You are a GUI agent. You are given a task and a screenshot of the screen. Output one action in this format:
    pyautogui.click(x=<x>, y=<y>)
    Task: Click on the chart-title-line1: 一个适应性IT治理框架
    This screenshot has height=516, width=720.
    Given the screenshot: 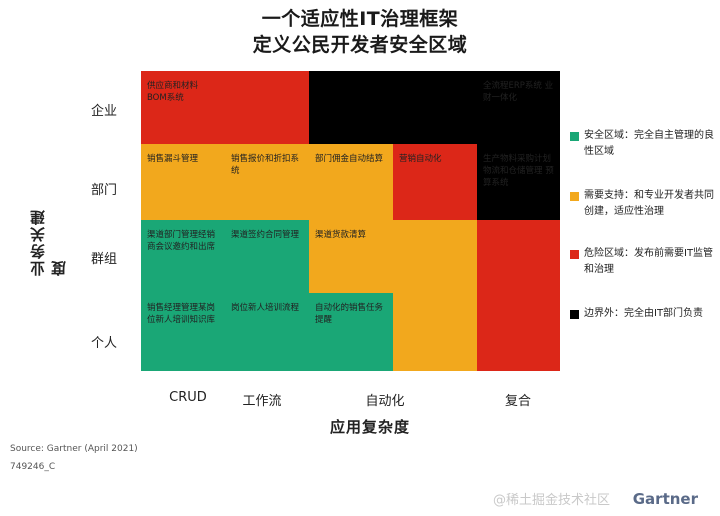 What is the action you would take?
    pyautogui.click(x=360, y=19)
    